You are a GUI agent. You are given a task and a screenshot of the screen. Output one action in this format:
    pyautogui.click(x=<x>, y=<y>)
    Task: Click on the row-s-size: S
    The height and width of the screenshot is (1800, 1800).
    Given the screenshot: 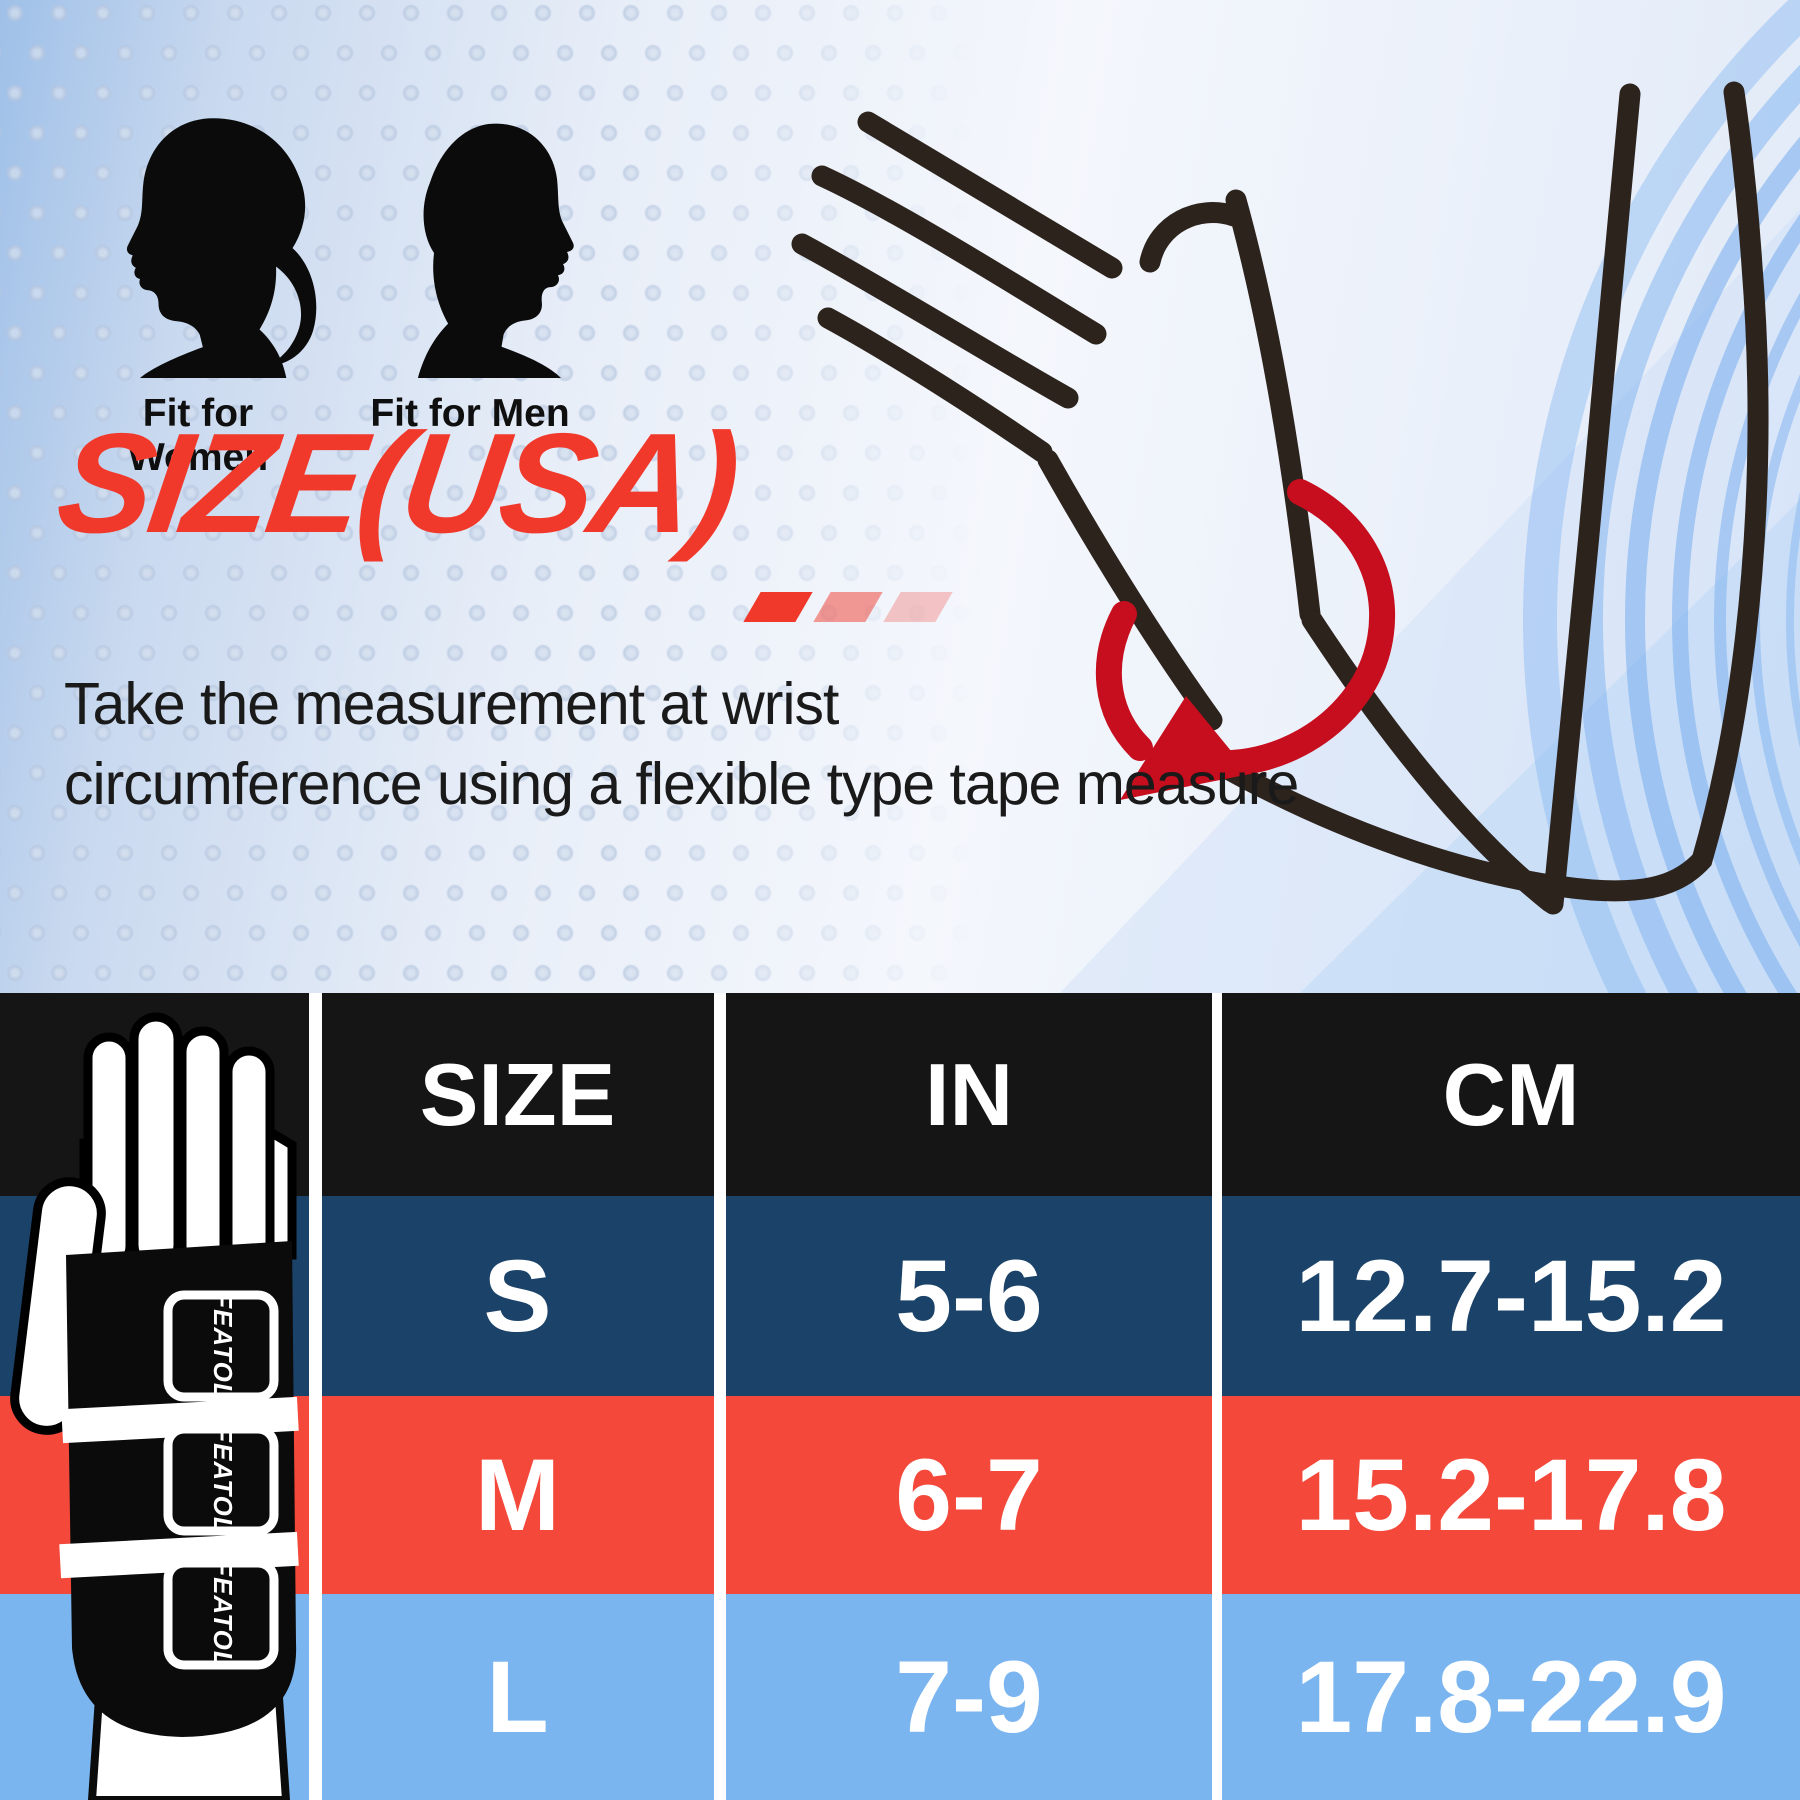 What is the action you would take?
    pyautogui.click(x=517, y=1295)
    